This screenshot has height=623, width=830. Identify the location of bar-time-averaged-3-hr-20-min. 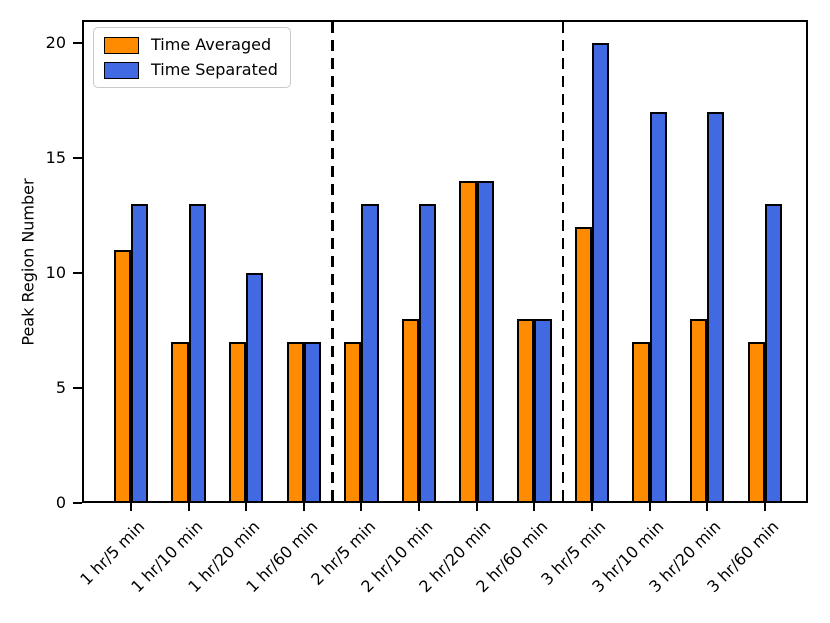
(698, 411).